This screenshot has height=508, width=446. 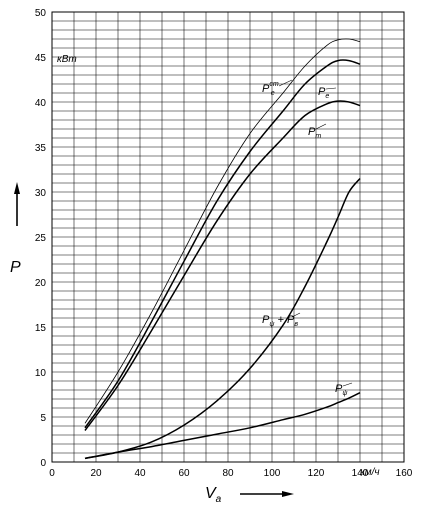 I want to click on x-tick-label: 100, so click(x=272, y=473).